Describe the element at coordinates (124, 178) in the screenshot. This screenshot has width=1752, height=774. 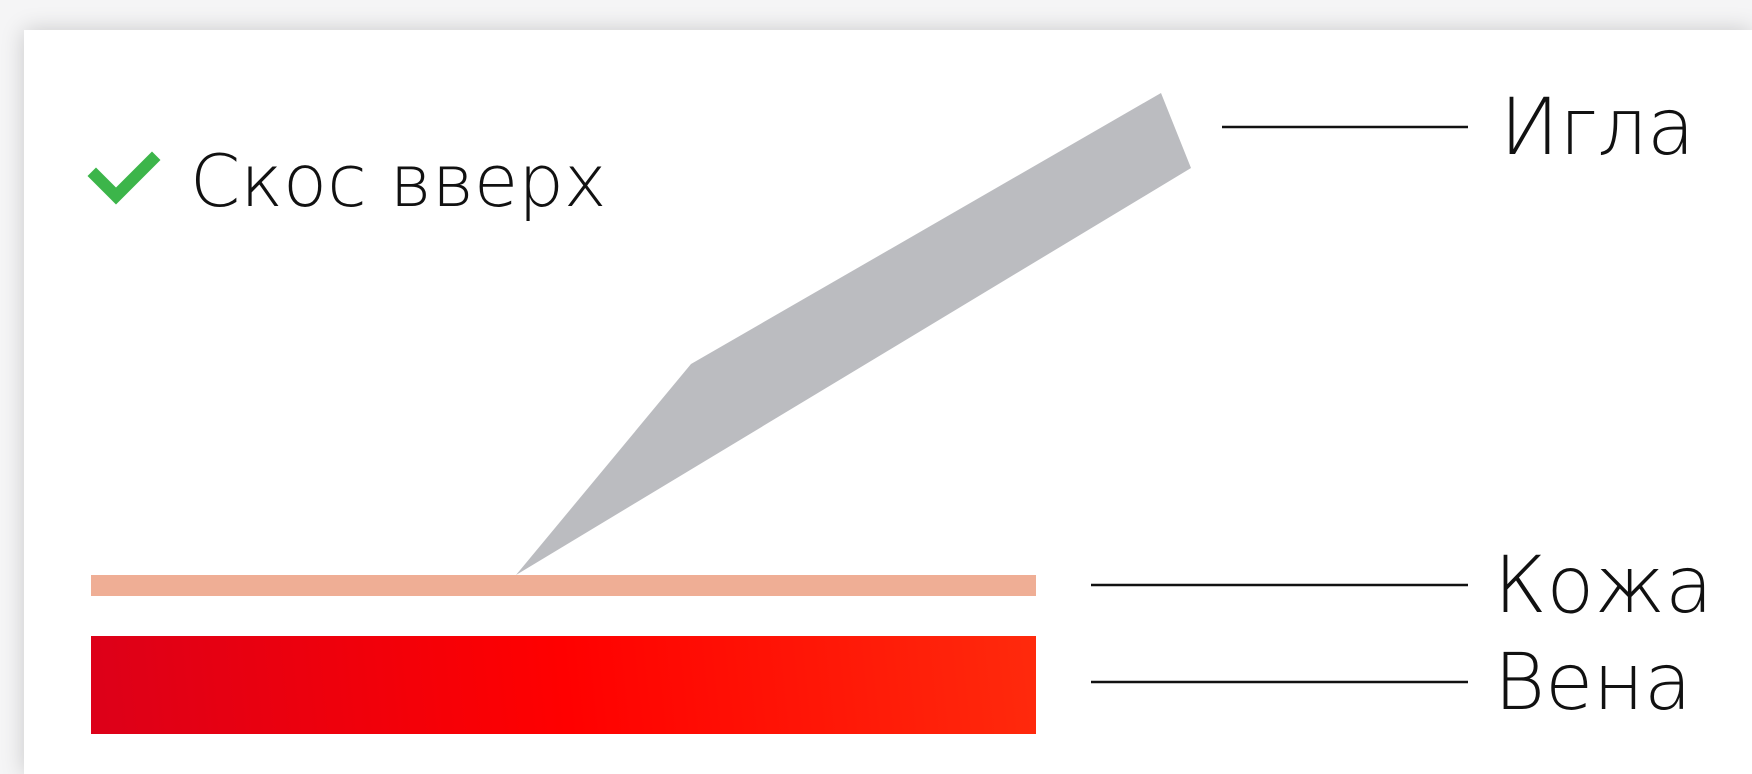
I see `check-icon` at that location.